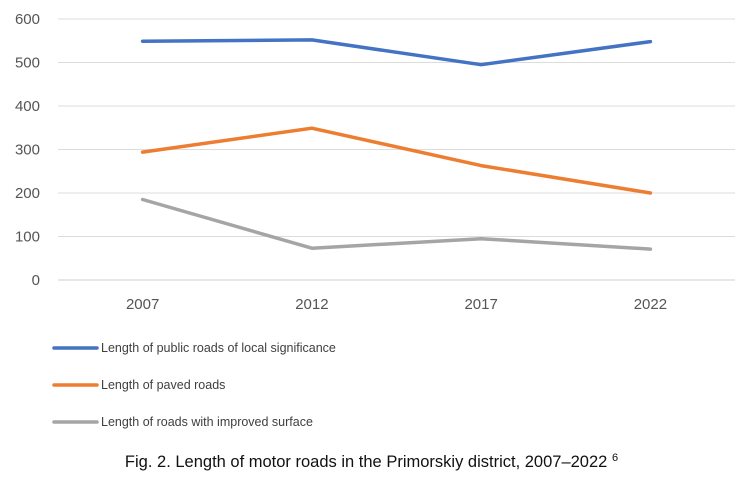 The image size is (743, 479). I want to click on legend-label: Length of roads with improved surface, so click(207, 422).